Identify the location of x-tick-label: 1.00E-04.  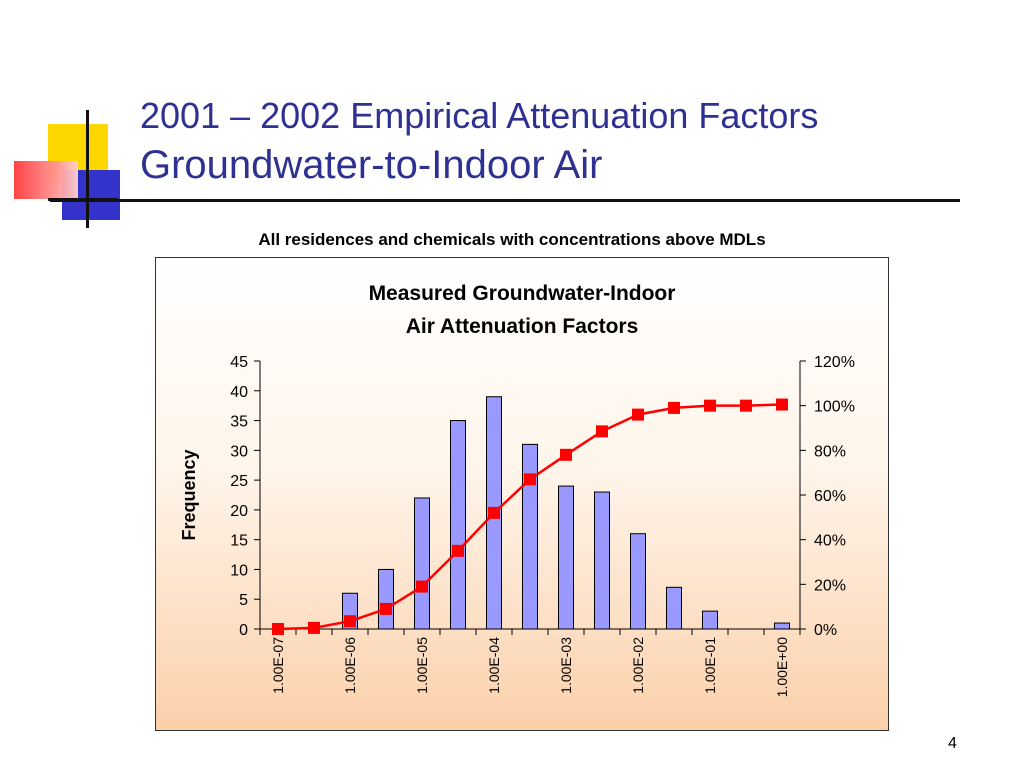
(494, 665).